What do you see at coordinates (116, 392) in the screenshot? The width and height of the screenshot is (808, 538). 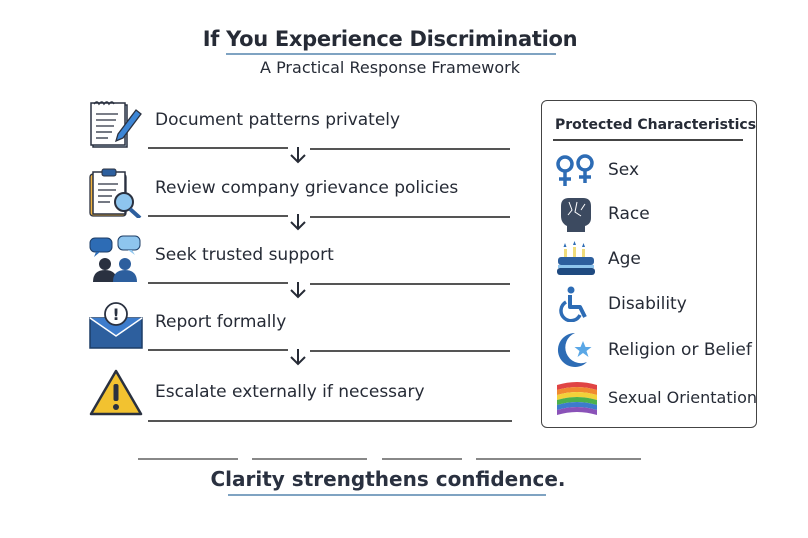 I see `warning-triangle-icon` at bounding box center [116, 392].